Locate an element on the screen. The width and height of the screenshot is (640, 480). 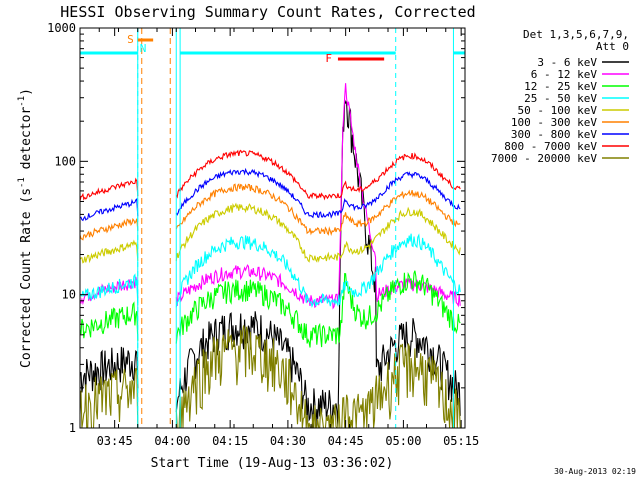
x-tick-label: 04:15 is located at coordinates (230, 441).